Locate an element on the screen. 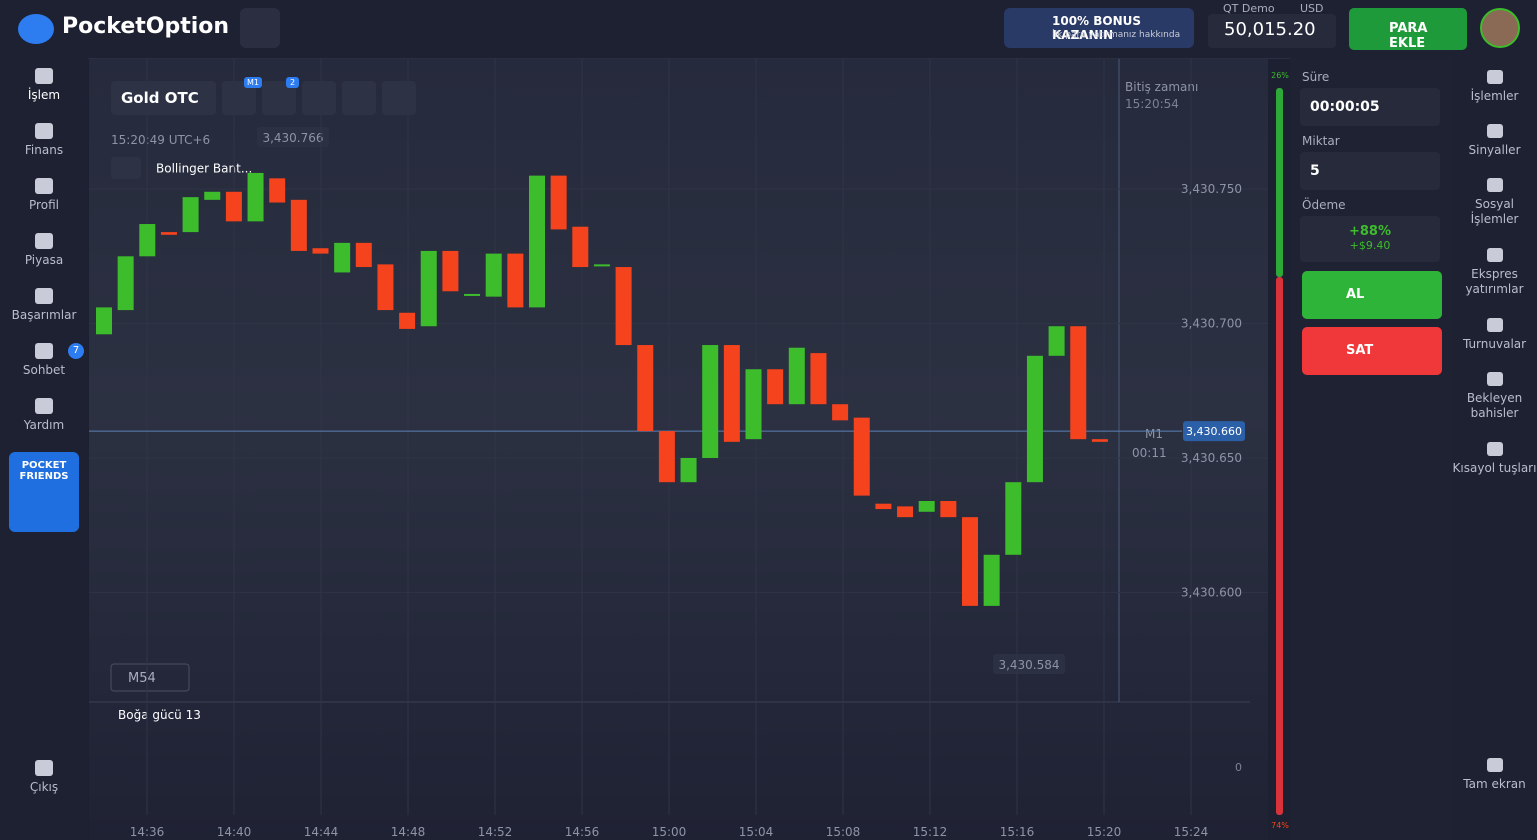  high-tag is located at coordinates (293, 137).